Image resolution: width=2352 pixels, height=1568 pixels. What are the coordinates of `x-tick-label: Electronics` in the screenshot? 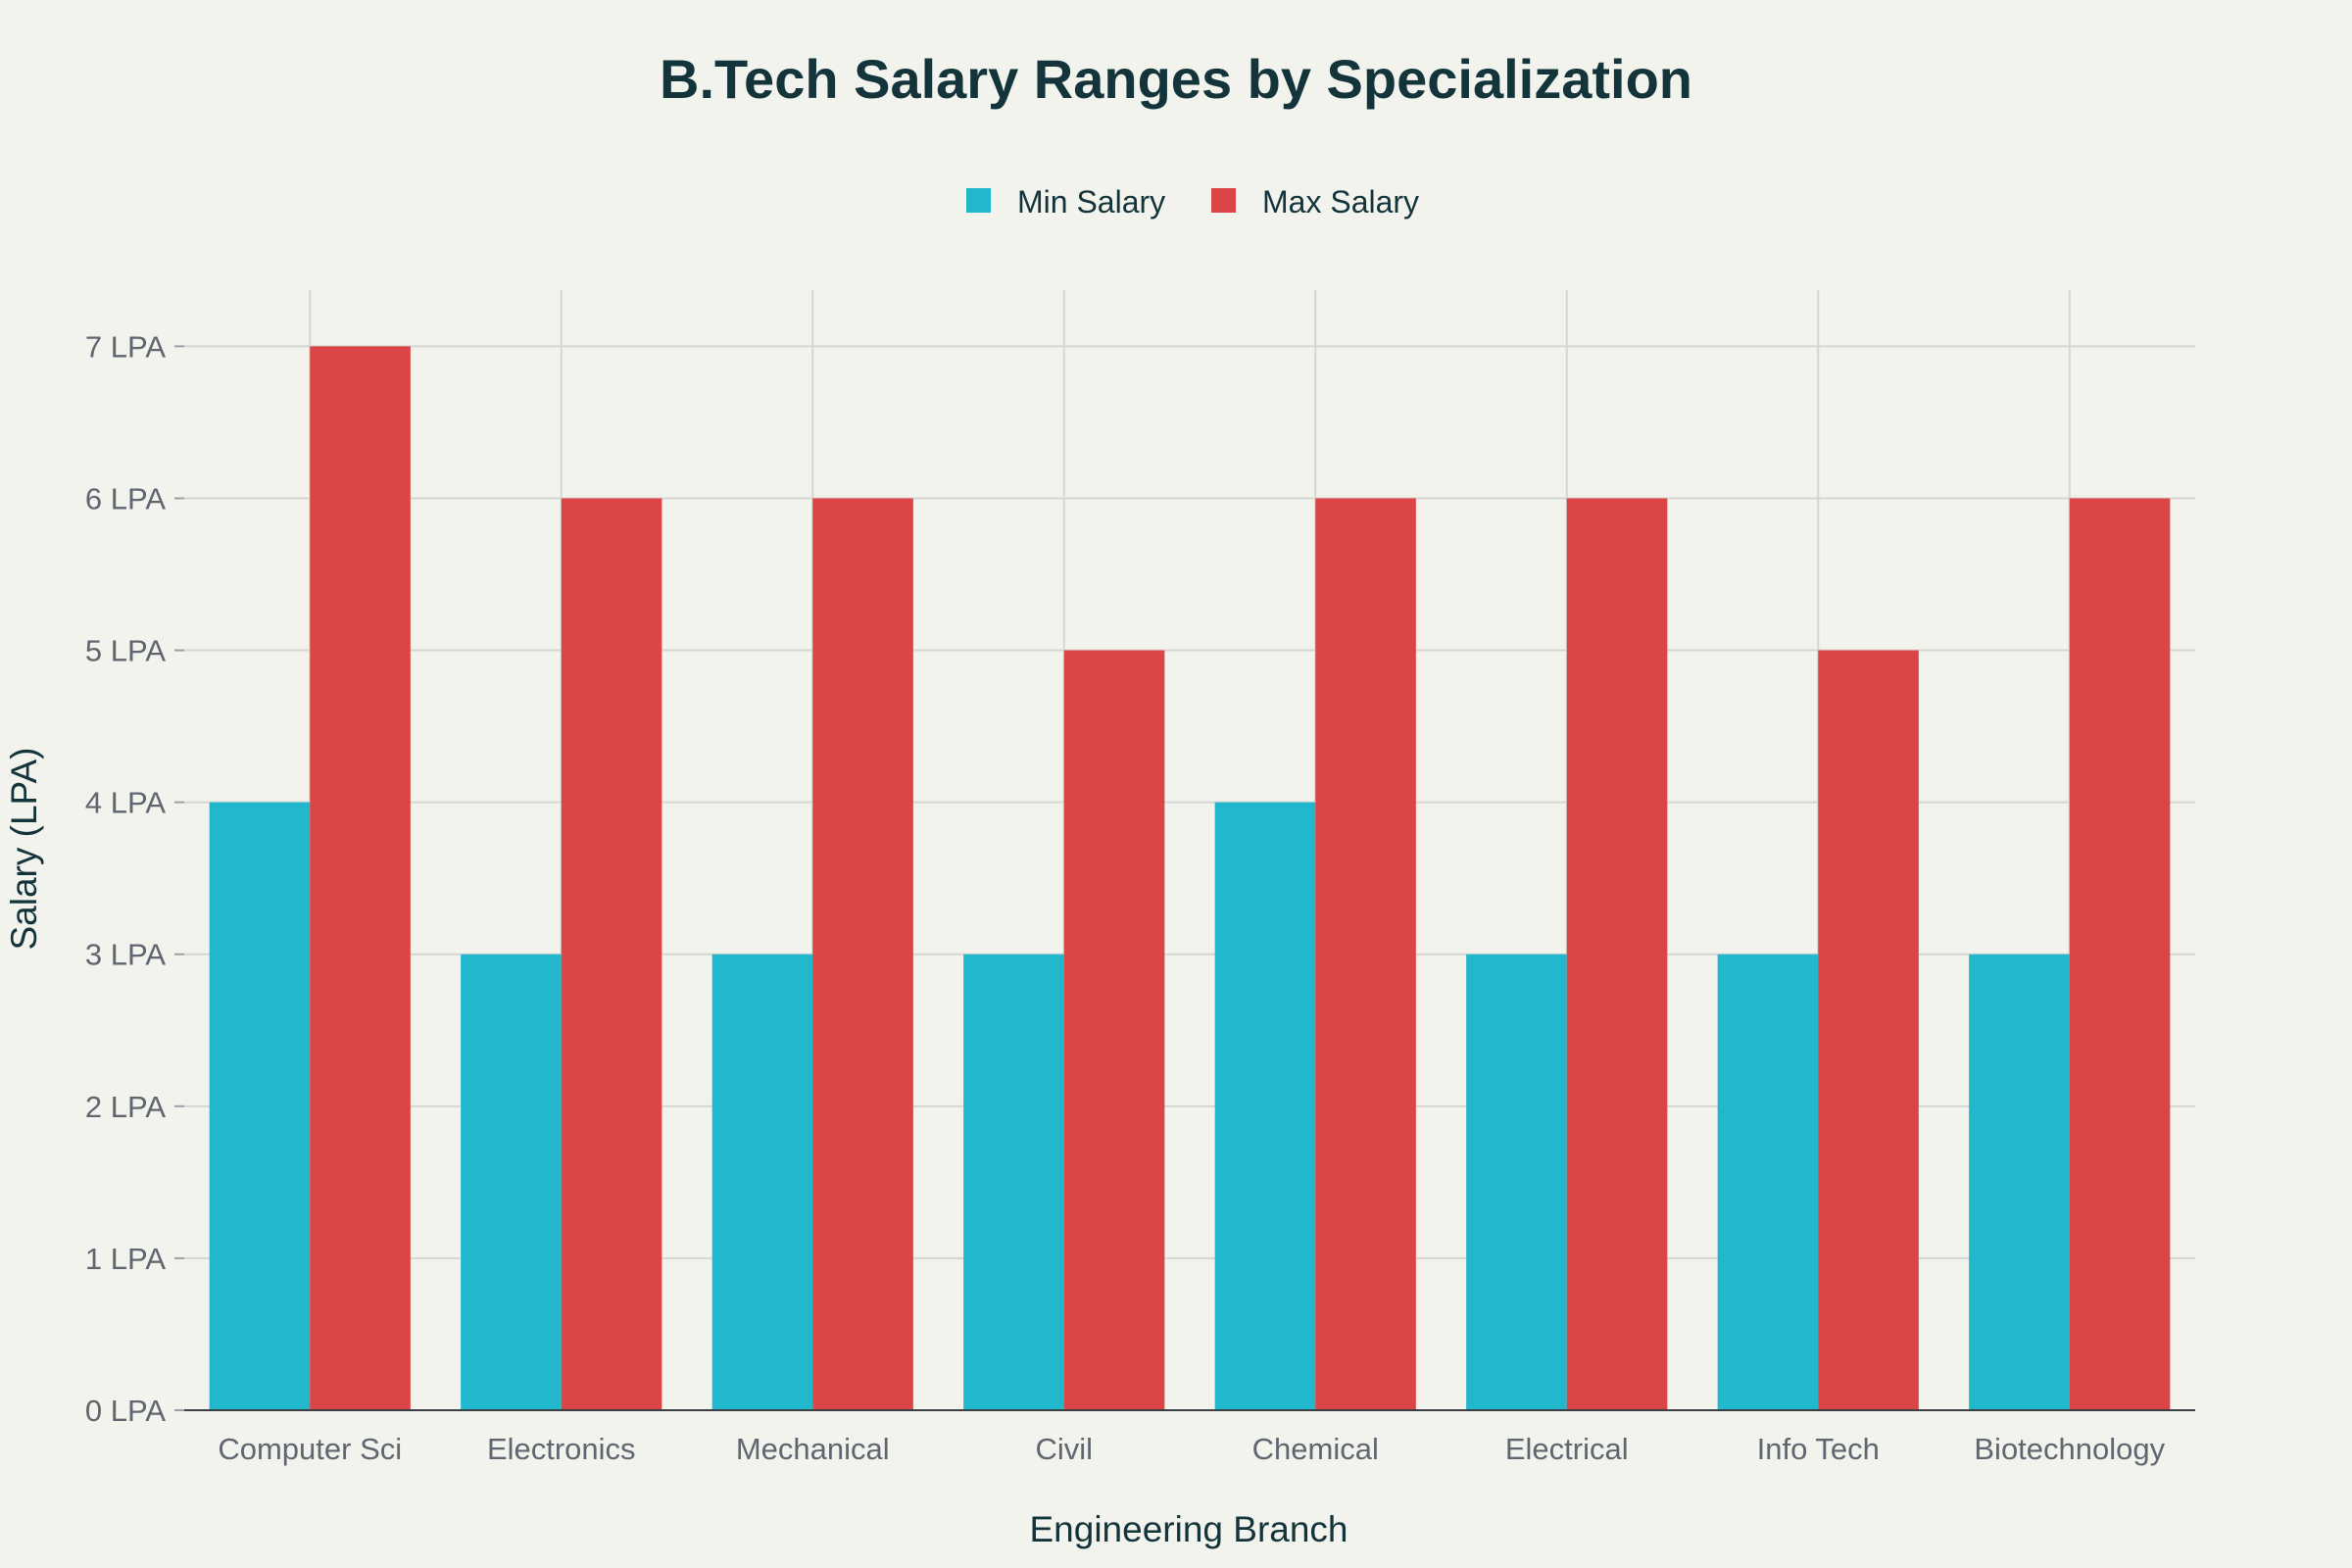 It's located at (561, 1449).